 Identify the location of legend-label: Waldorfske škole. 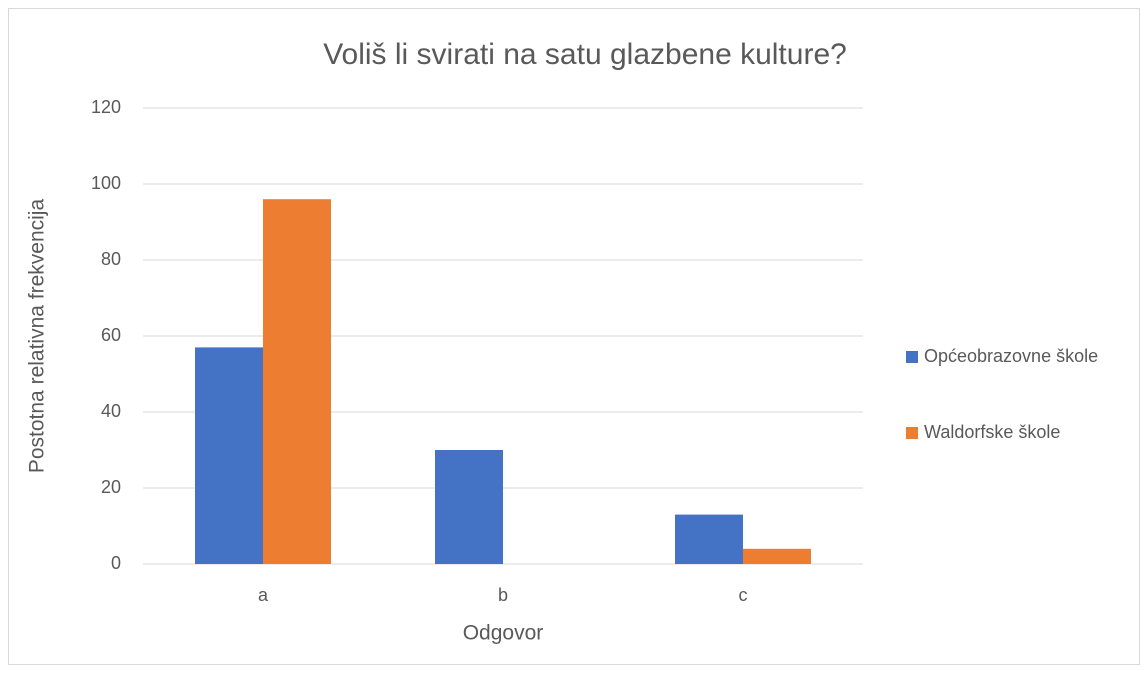
(992, 432).